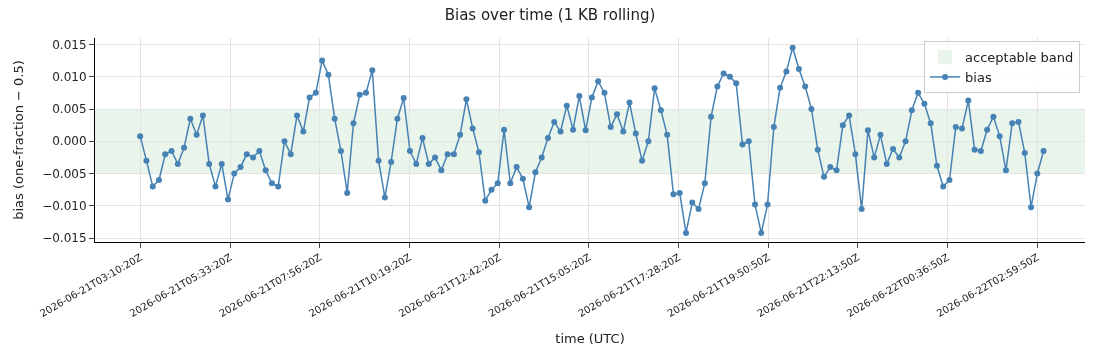  What do you see at coordinates (550, 14) in the screenshot?
I see `chart-title: Bias over time (1 KB rolling)` at bounding box center [550, 14].